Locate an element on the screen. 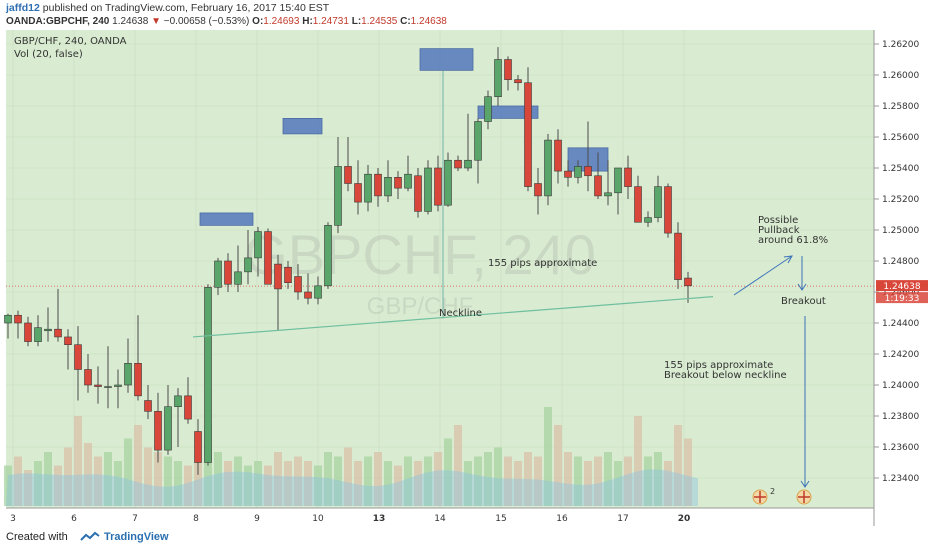 This screenshot has height=550, width=932. event-flag-1: 2 is located at coordinates (763, 496).